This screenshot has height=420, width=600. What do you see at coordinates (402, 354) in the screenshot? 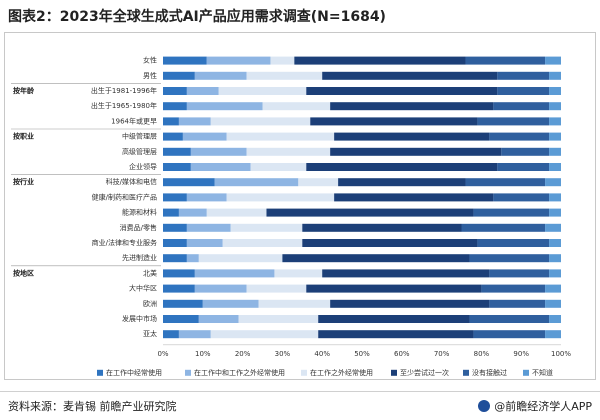
I see `x-tick-label: 60%` at bounding box center [402, 354].